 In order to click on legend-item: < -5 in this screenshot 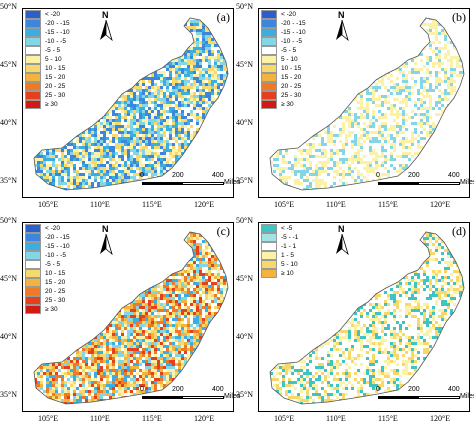, I will do `click(279, 228)`.